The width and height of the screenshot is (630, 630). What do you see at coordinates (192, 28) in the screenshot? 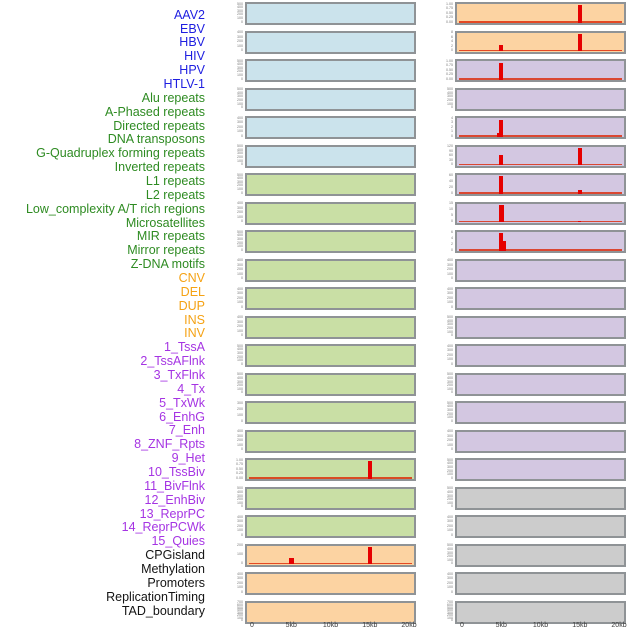
I see `row-label-ebv: EBV` at bounding box center [192, 28].